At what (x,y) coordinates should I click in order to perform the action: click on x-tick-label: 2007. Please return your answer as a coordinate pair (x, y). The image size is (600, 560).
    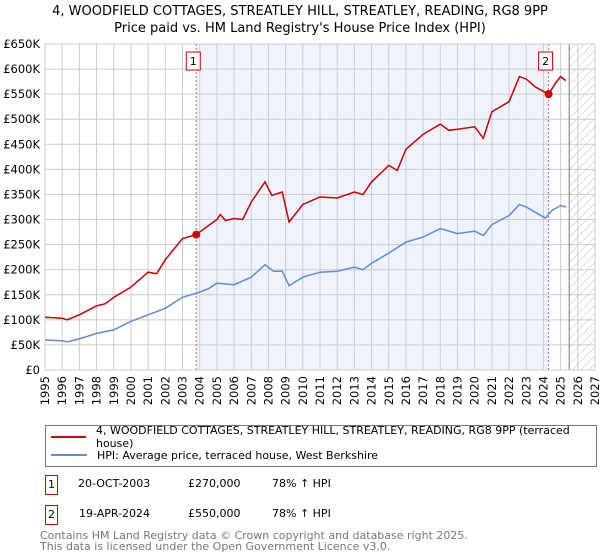
    Looking at the image, I should click on (251, 390).